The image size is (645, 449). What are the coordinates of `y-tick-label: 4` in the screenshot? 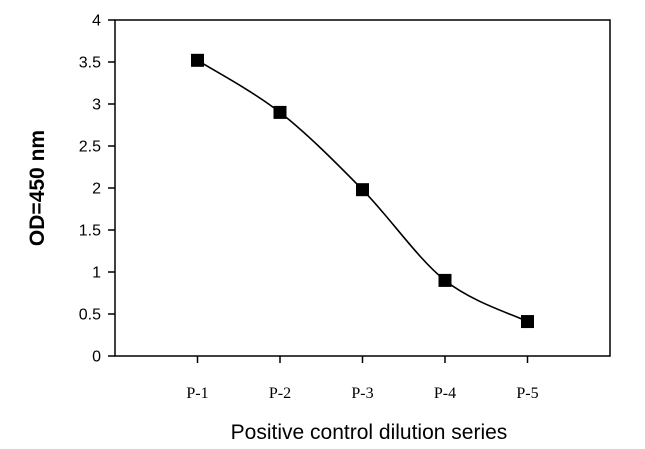 It's located at (96, 21).